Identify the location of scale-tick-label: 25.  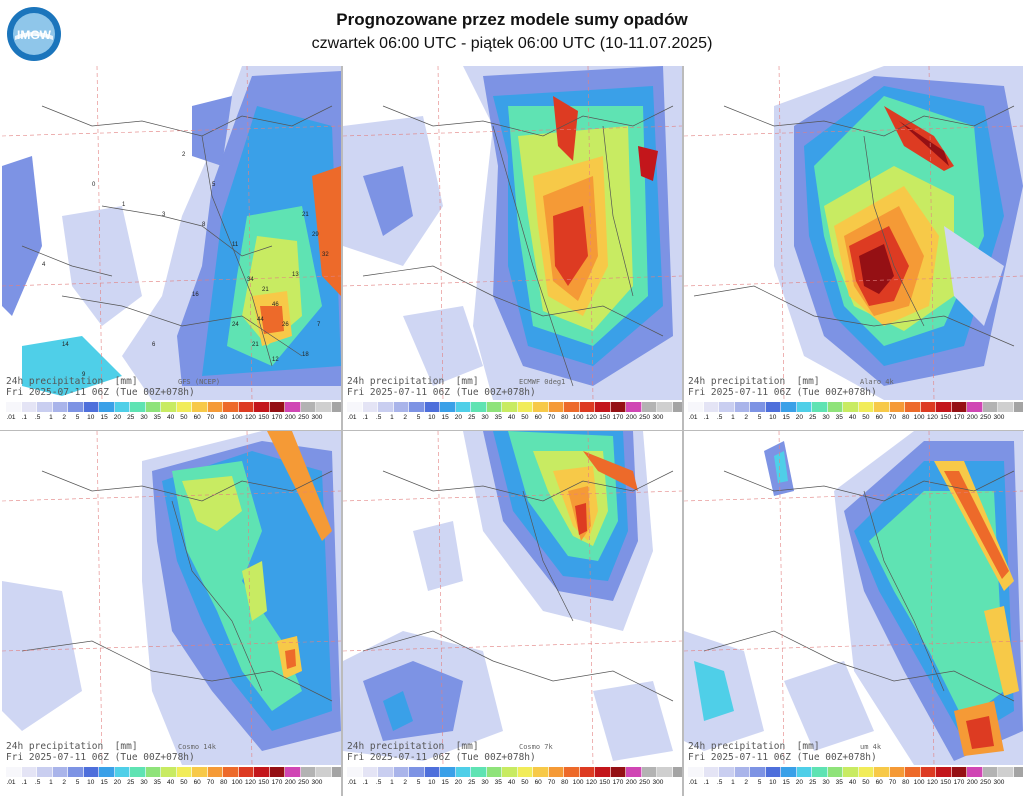
(813, 417).